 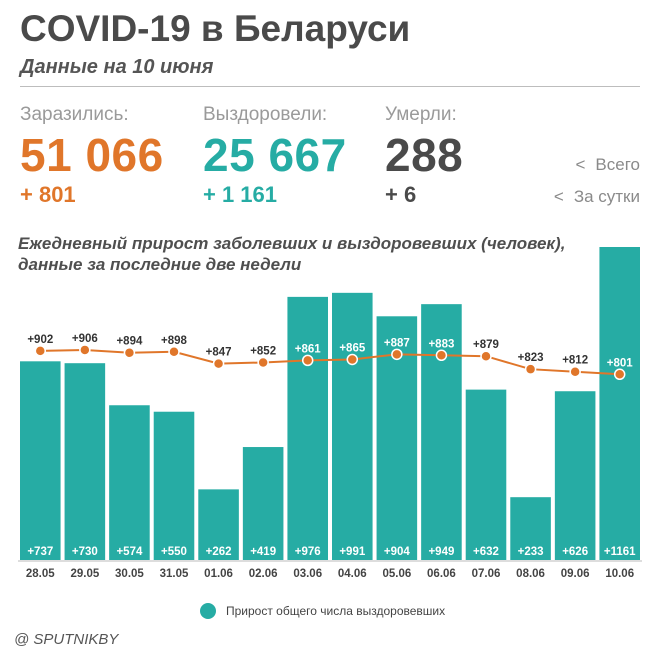 What do you see at coordinates (397, 552) in the screenshot?
I see `bar-value-label: +904` at bounding box center [397, 552].